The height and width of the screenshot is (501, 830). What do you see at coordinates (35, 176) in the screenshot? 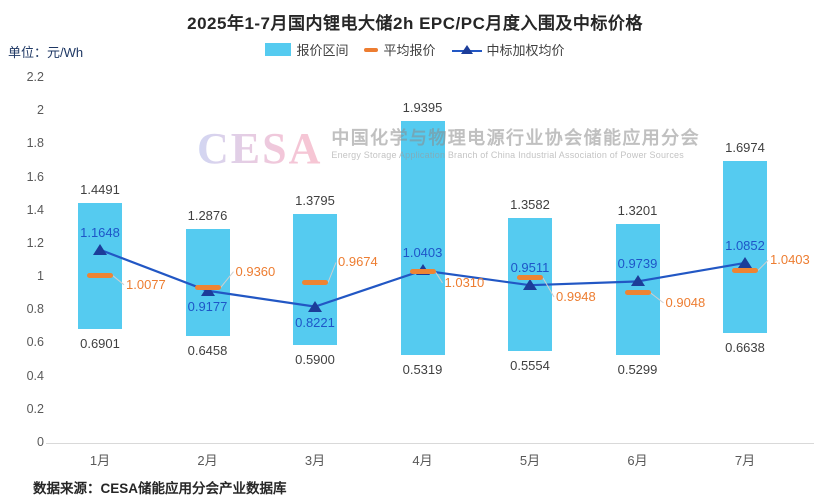
I see `y-axis-label: 1.6` at bounding box center [35, 176].